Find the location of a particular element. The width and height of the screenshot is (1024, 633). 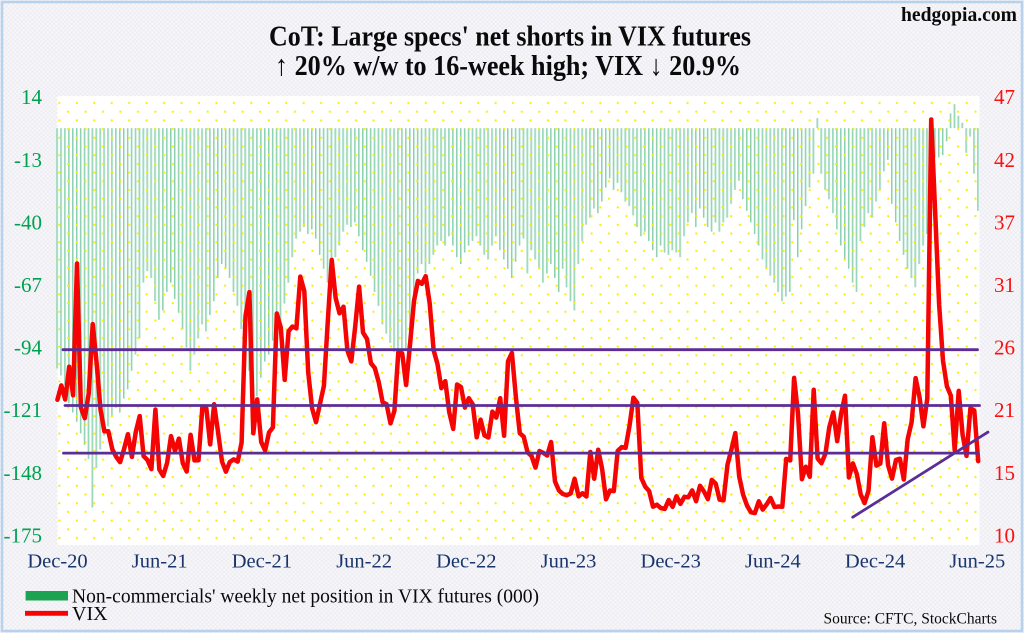

svg-text: -121 is located at coordinates (23, 410).